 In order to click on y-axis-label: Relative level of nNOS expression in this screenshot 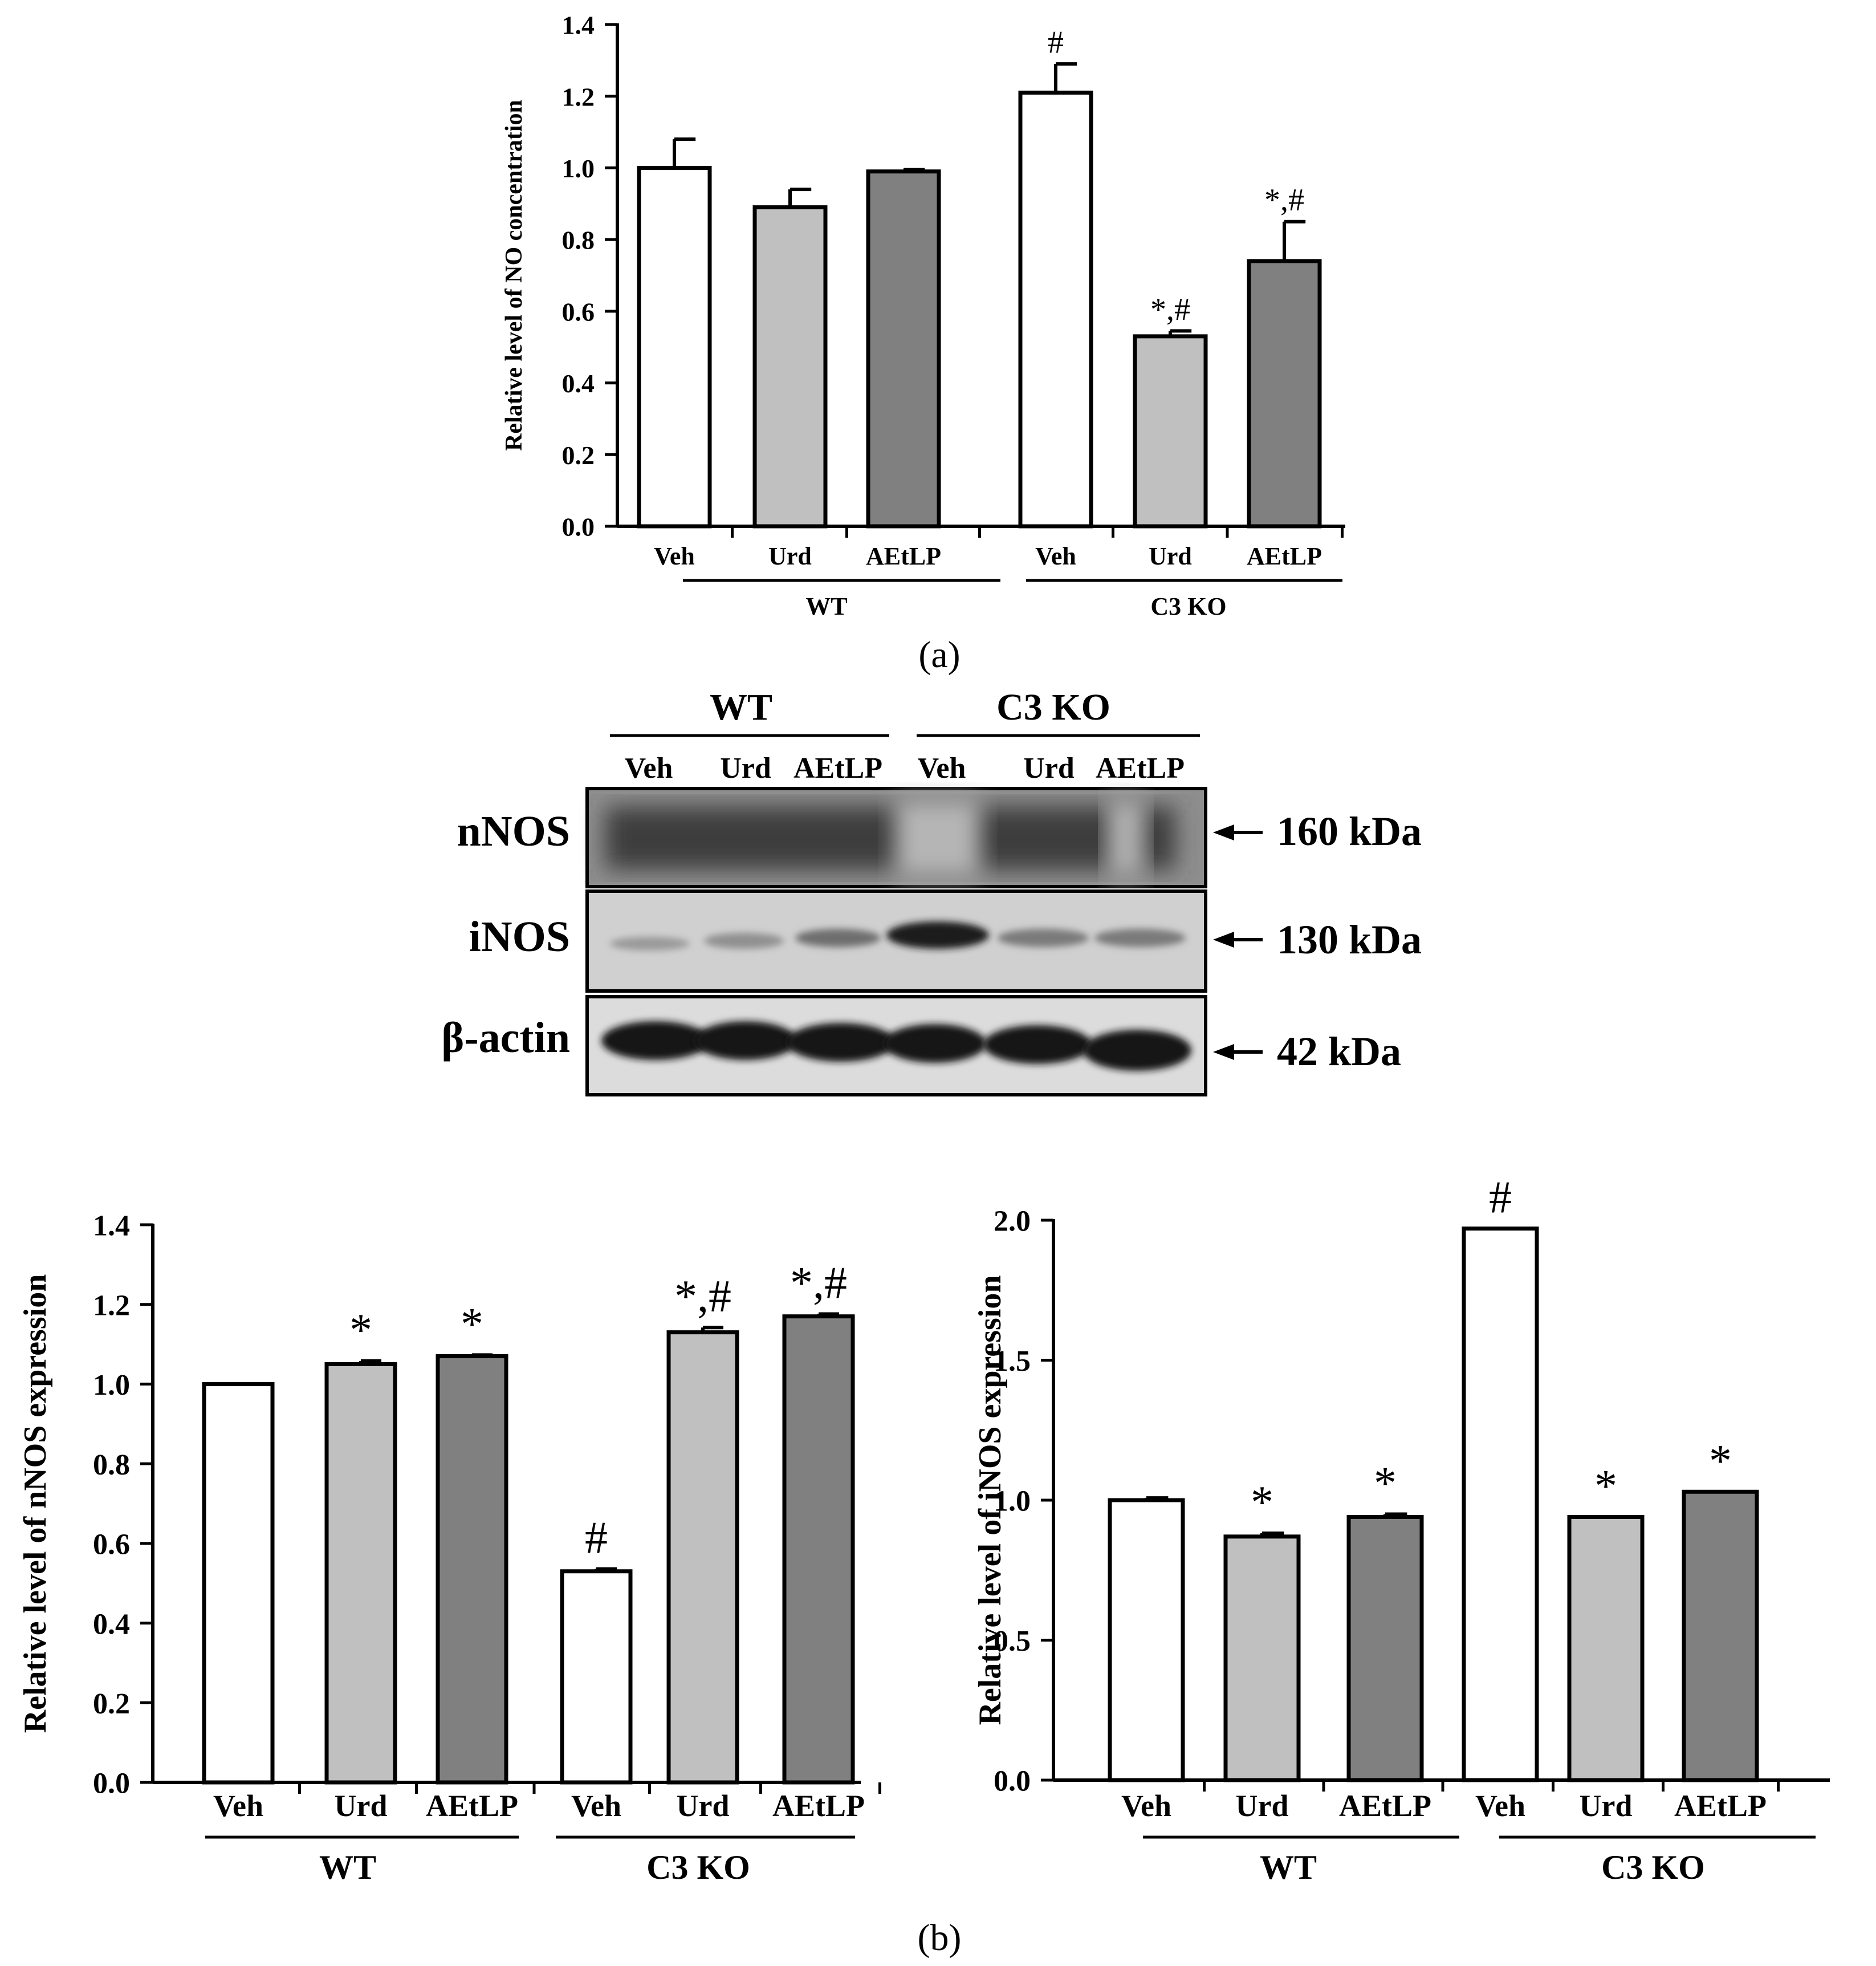, I will do `click(35, 1503)`.